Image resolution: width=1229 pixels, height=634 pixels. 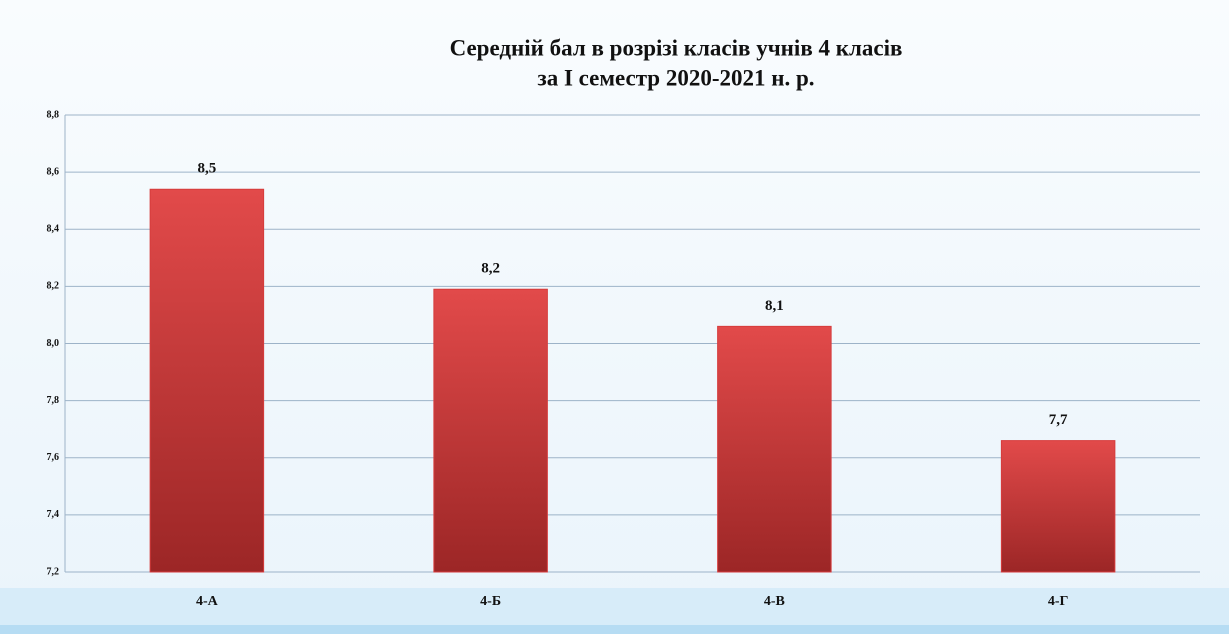 I want to click on y-tick-label: 8,0, so click(x=53, y=343).